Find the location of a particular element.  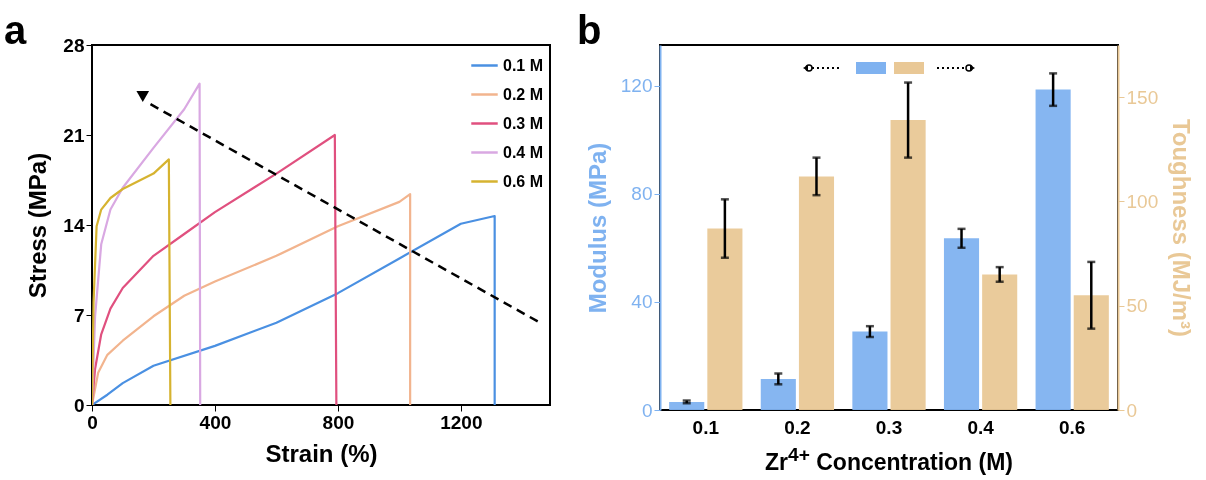

y-tick-label: 40 is located at coordinates (642, 302).